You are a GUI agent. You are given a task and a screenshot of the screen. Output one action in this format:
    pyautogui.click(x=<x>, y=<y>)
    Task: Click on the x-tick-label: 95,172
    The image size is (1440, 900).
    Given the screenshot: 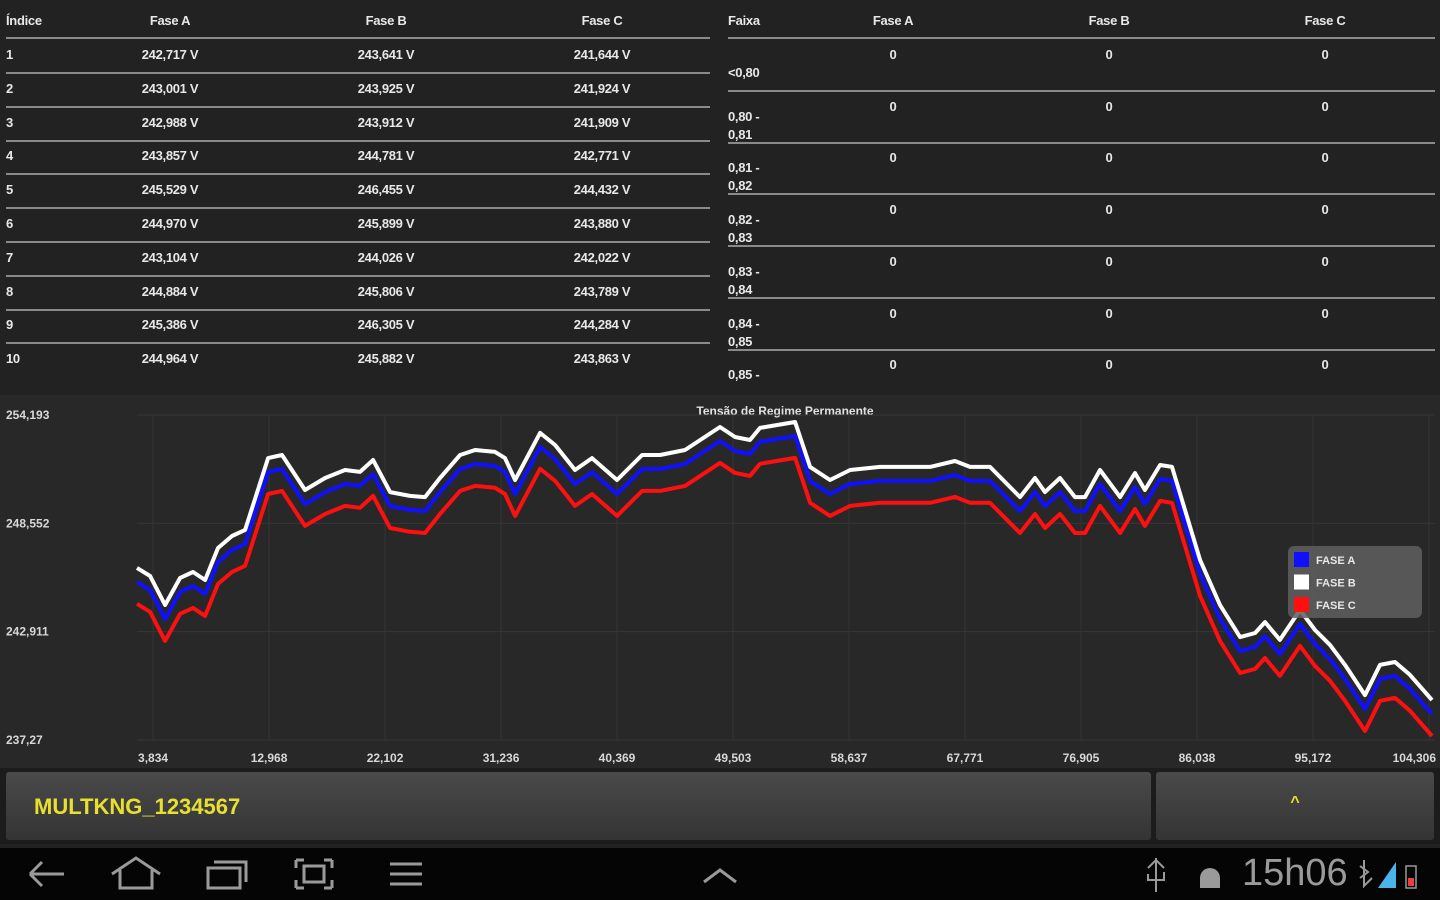 What is the action you would take?
    pyautogui.click(x=1313, y=758)
    